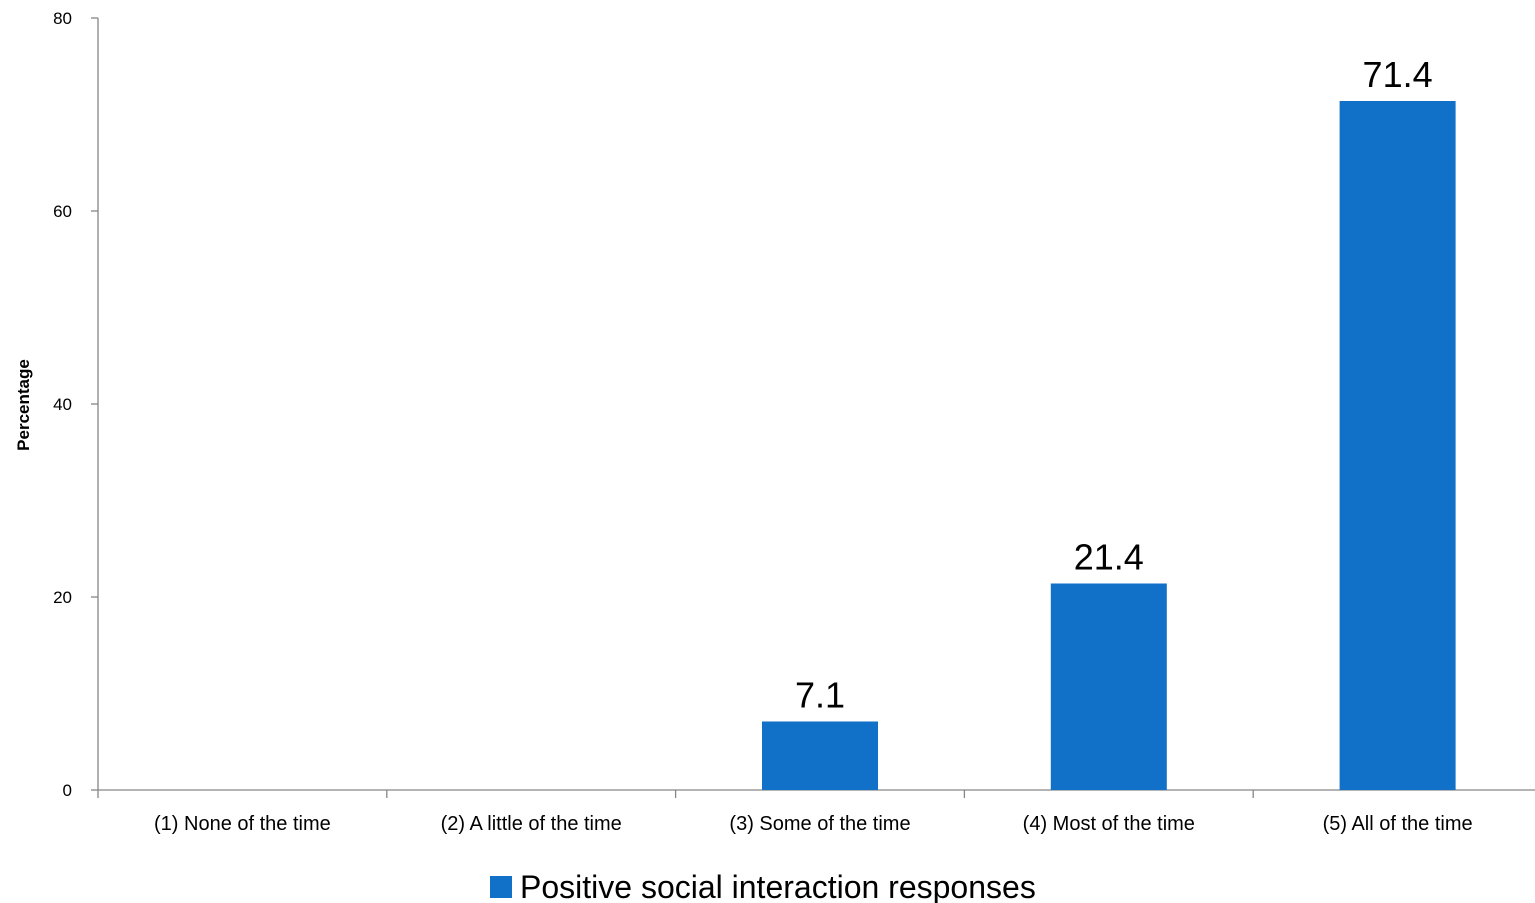 This screenshot has width=1535, height=903. I want to click on y-axis-label: Percentage, so click(23, 405).